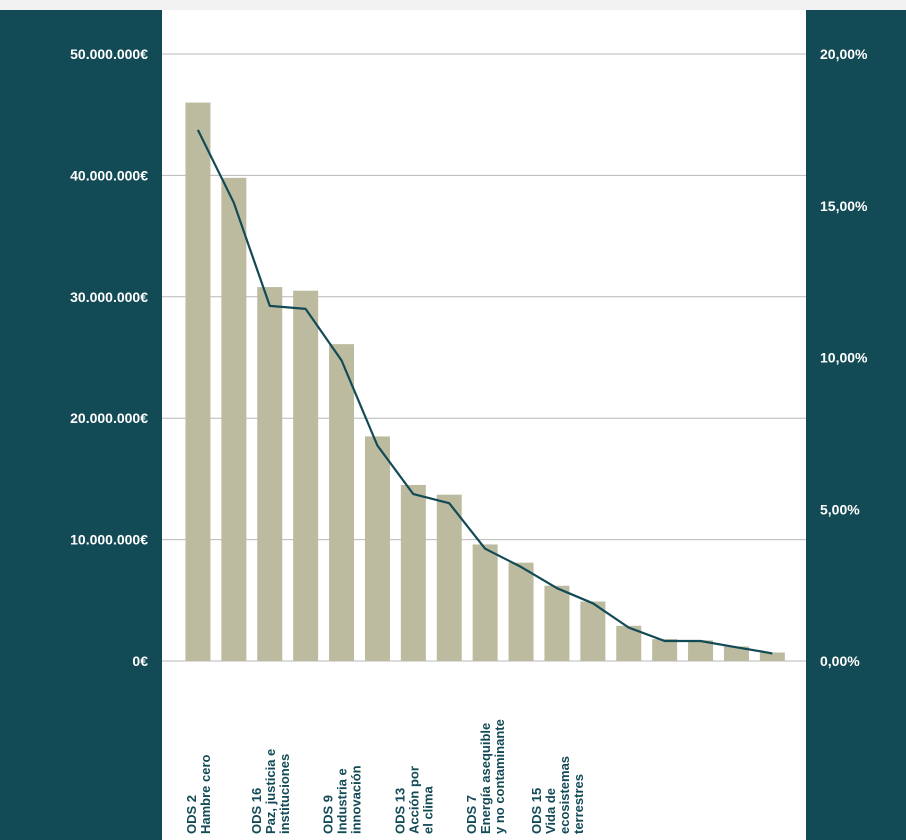 Image resolution: width=906 pixels, height=840 pixels. I want to click on y-left-tick-label: 10.000.000€, so click(109, 540).